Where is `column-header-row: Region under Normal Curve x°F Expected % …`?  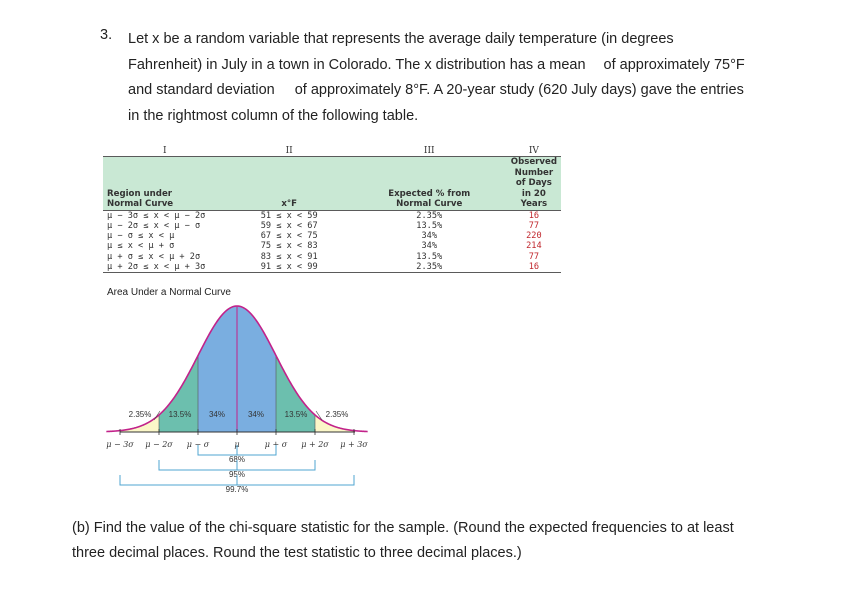
column-header-row: Region under Normal Curve x°F Expected % … is located at coordinates (332, 183).